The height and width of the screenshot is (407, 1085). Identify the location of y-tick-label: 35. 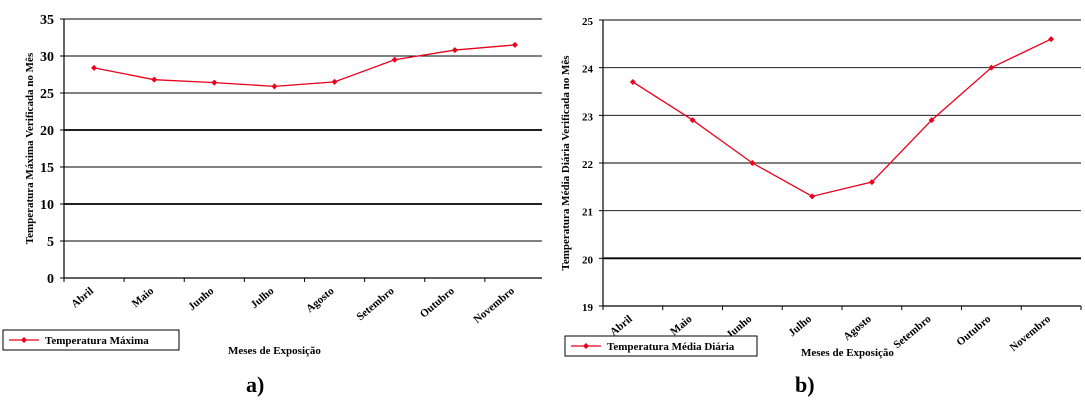
(47, 20).